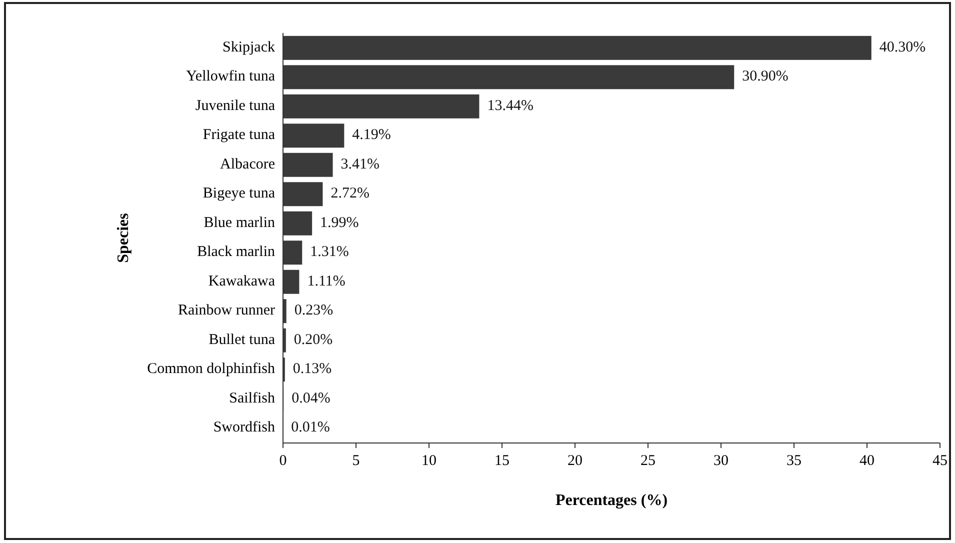 This screenshot has height=543, width=955. What do you see at coordinates (252, 398) in the screenshot?
I see `y-tick-label: Sailfish` at bounding box center [252, 398].